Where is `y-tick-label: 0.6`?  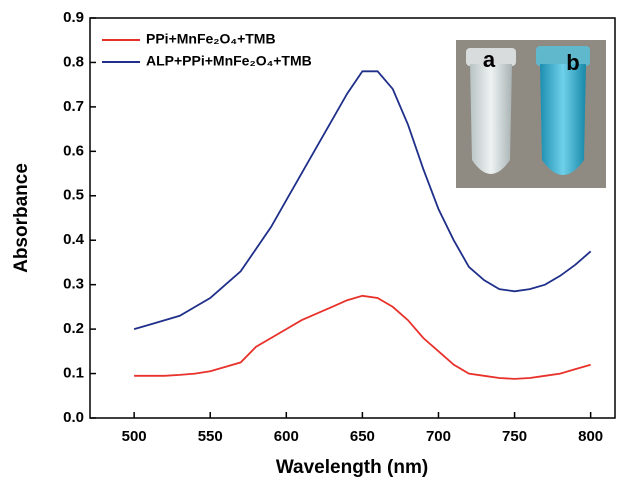 y-tick-label: 0.6 is located at coordinates (73, 150).